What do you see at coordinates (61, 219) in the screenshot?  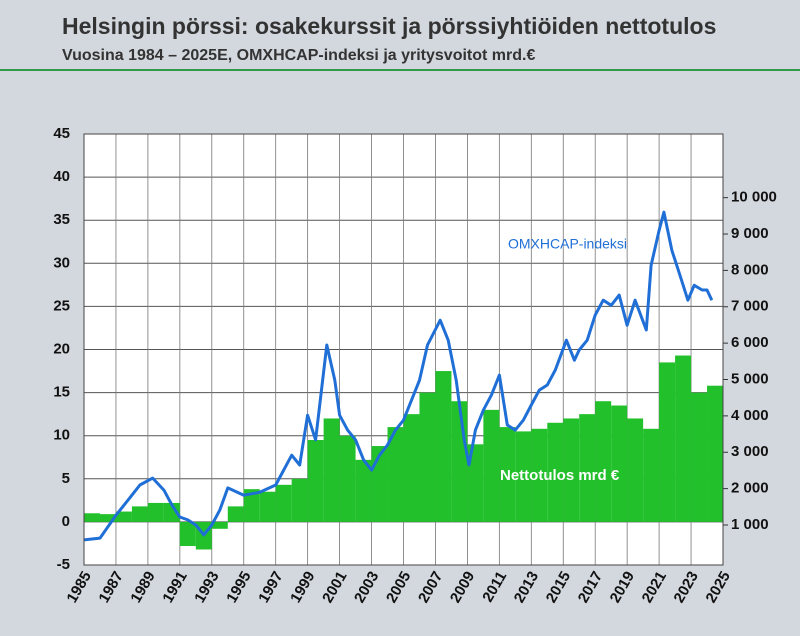 I see `y-tick-label: 35` at bounding box center [61, 219].